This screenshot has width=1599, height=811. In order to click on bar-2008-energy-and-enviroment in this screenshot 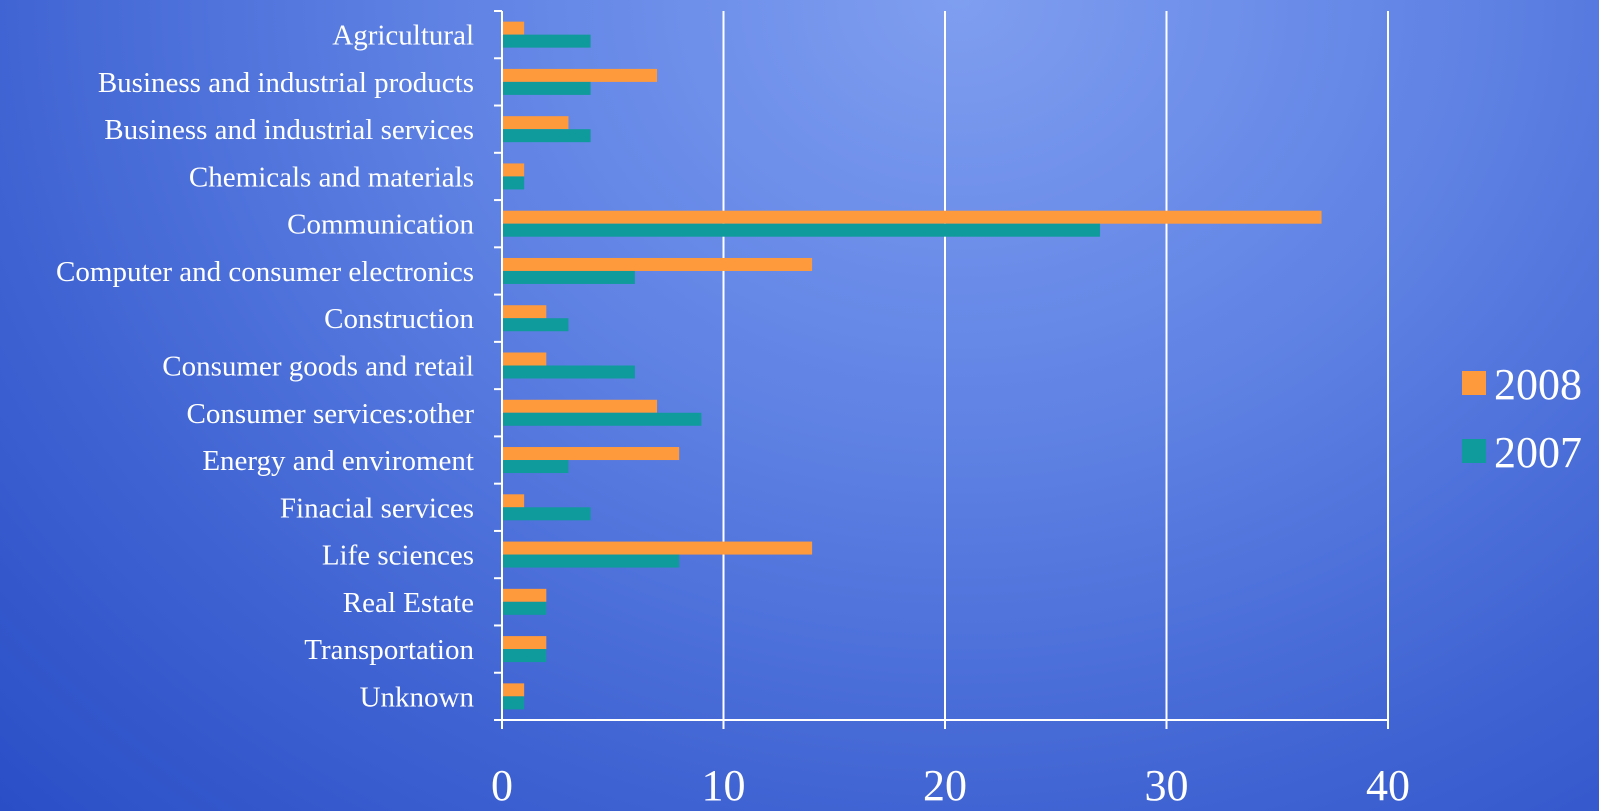, I will do `click(591, 454)`.